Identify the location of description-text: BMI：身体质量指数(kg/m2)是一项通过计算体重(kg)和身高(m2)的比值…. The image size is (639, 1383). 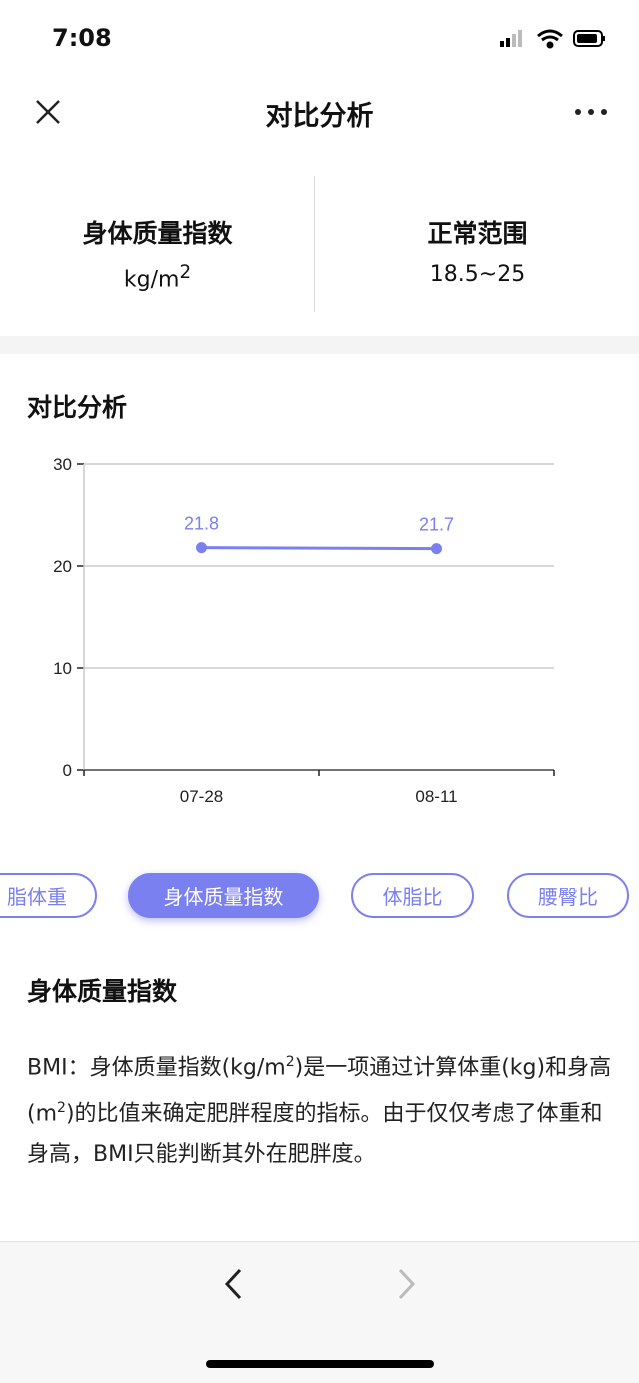
(319, 1110).